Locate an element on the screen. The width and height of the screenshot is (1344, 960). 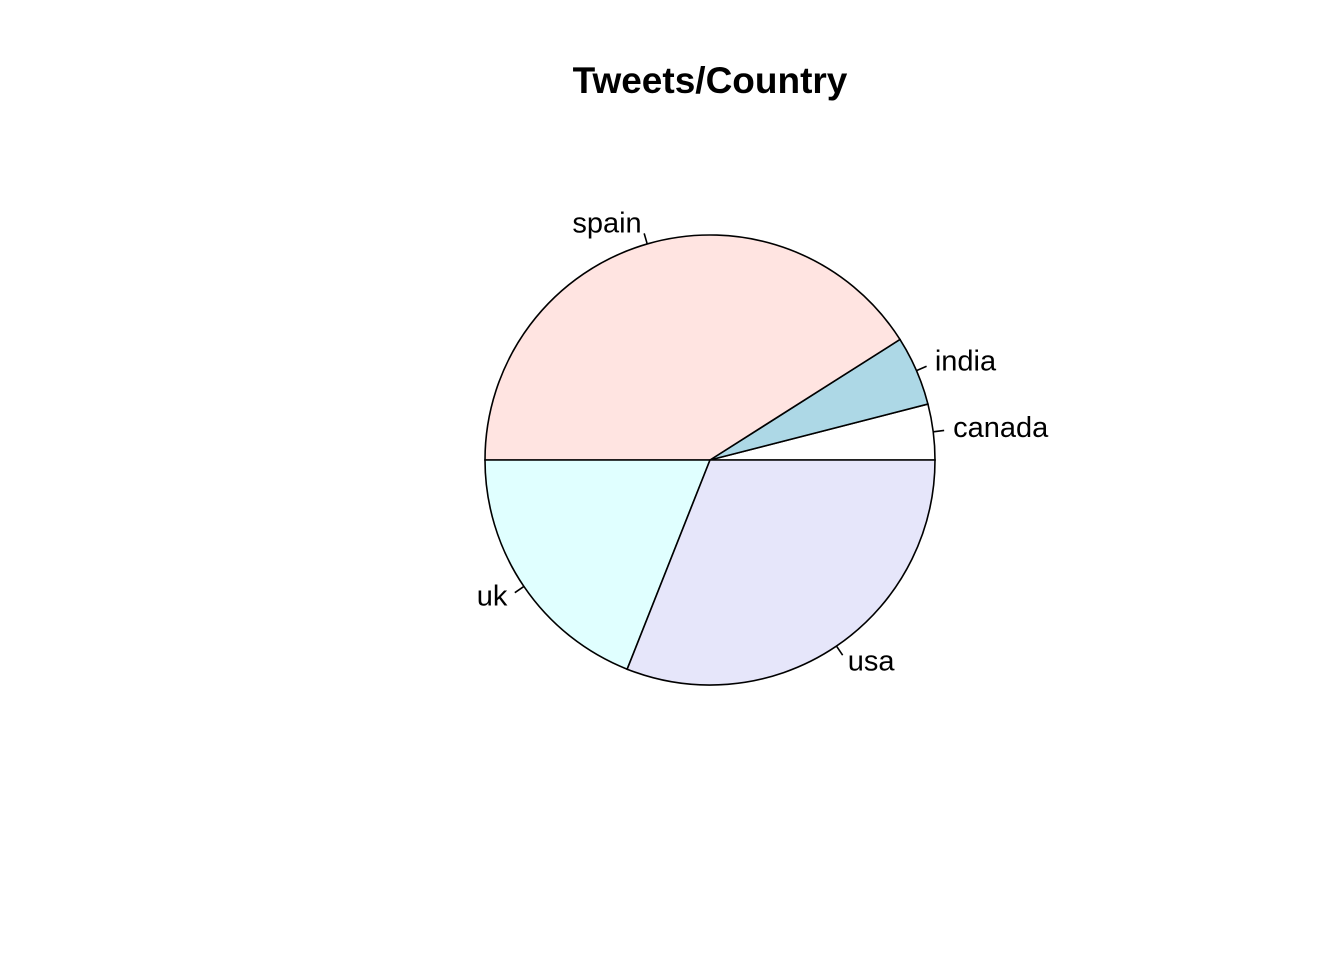
slice-label-uk: uk is located at coordinates (492, 596).